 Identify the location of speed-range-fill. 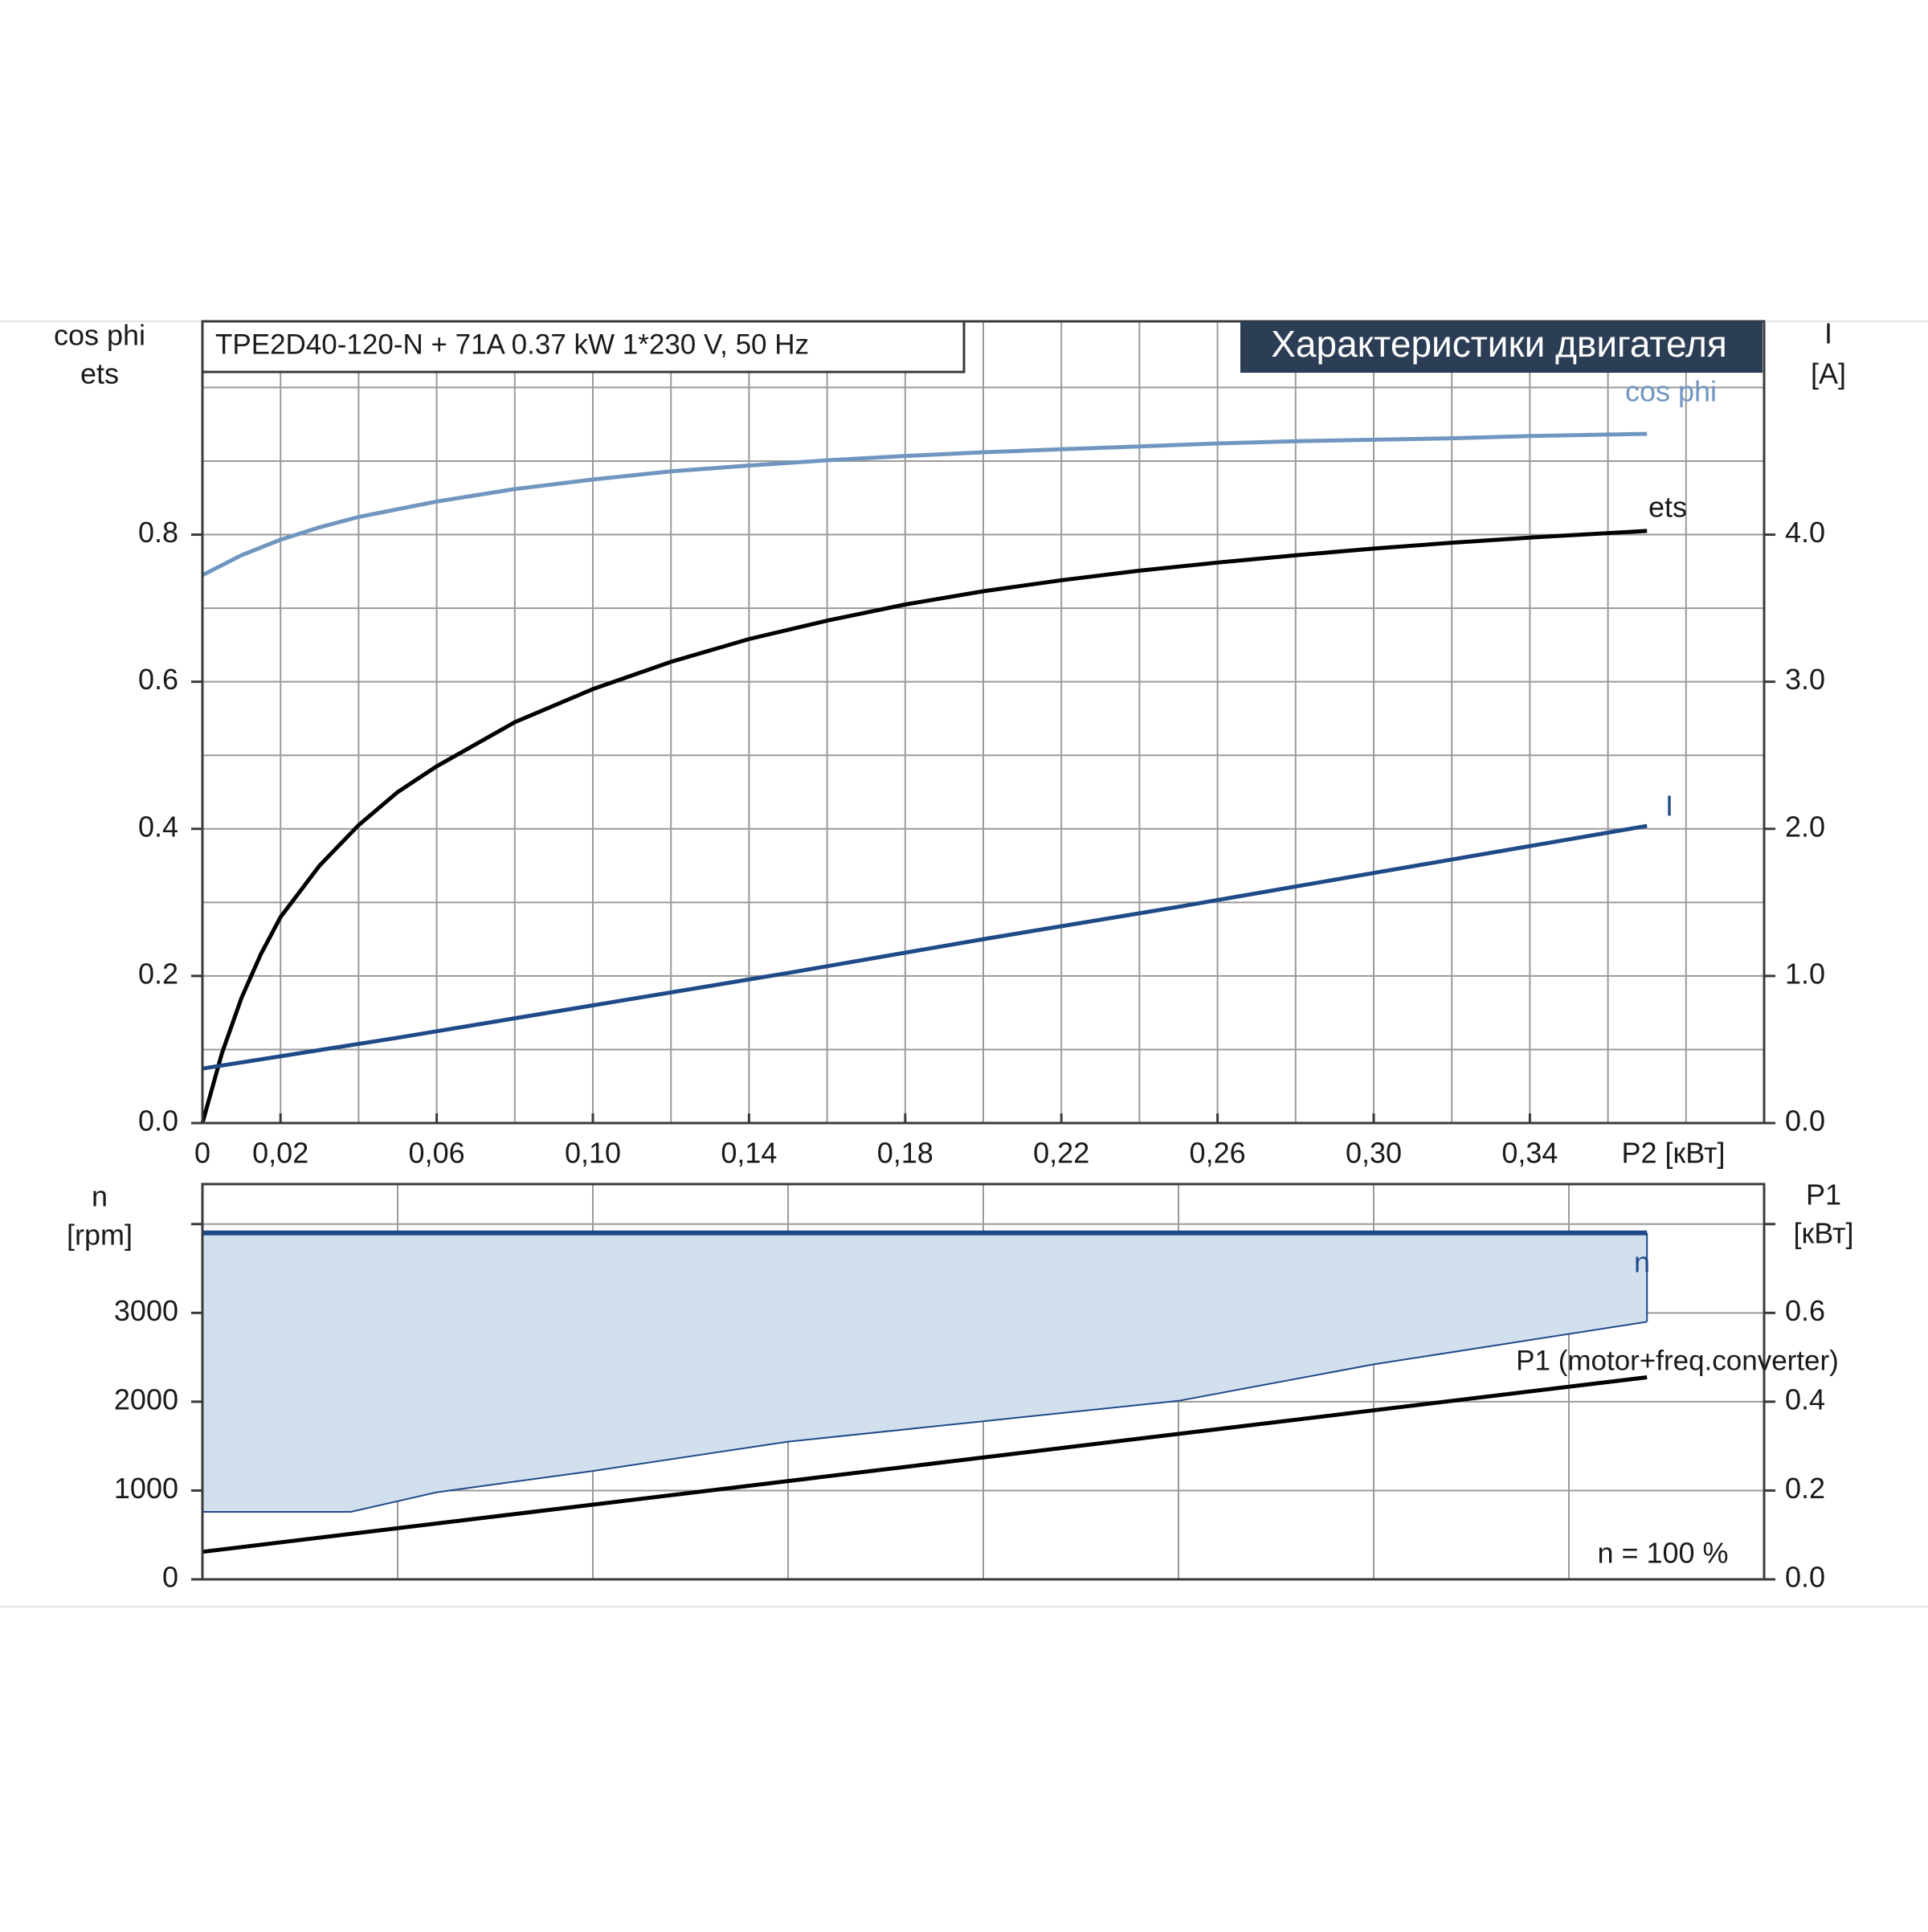
(925, 1372).